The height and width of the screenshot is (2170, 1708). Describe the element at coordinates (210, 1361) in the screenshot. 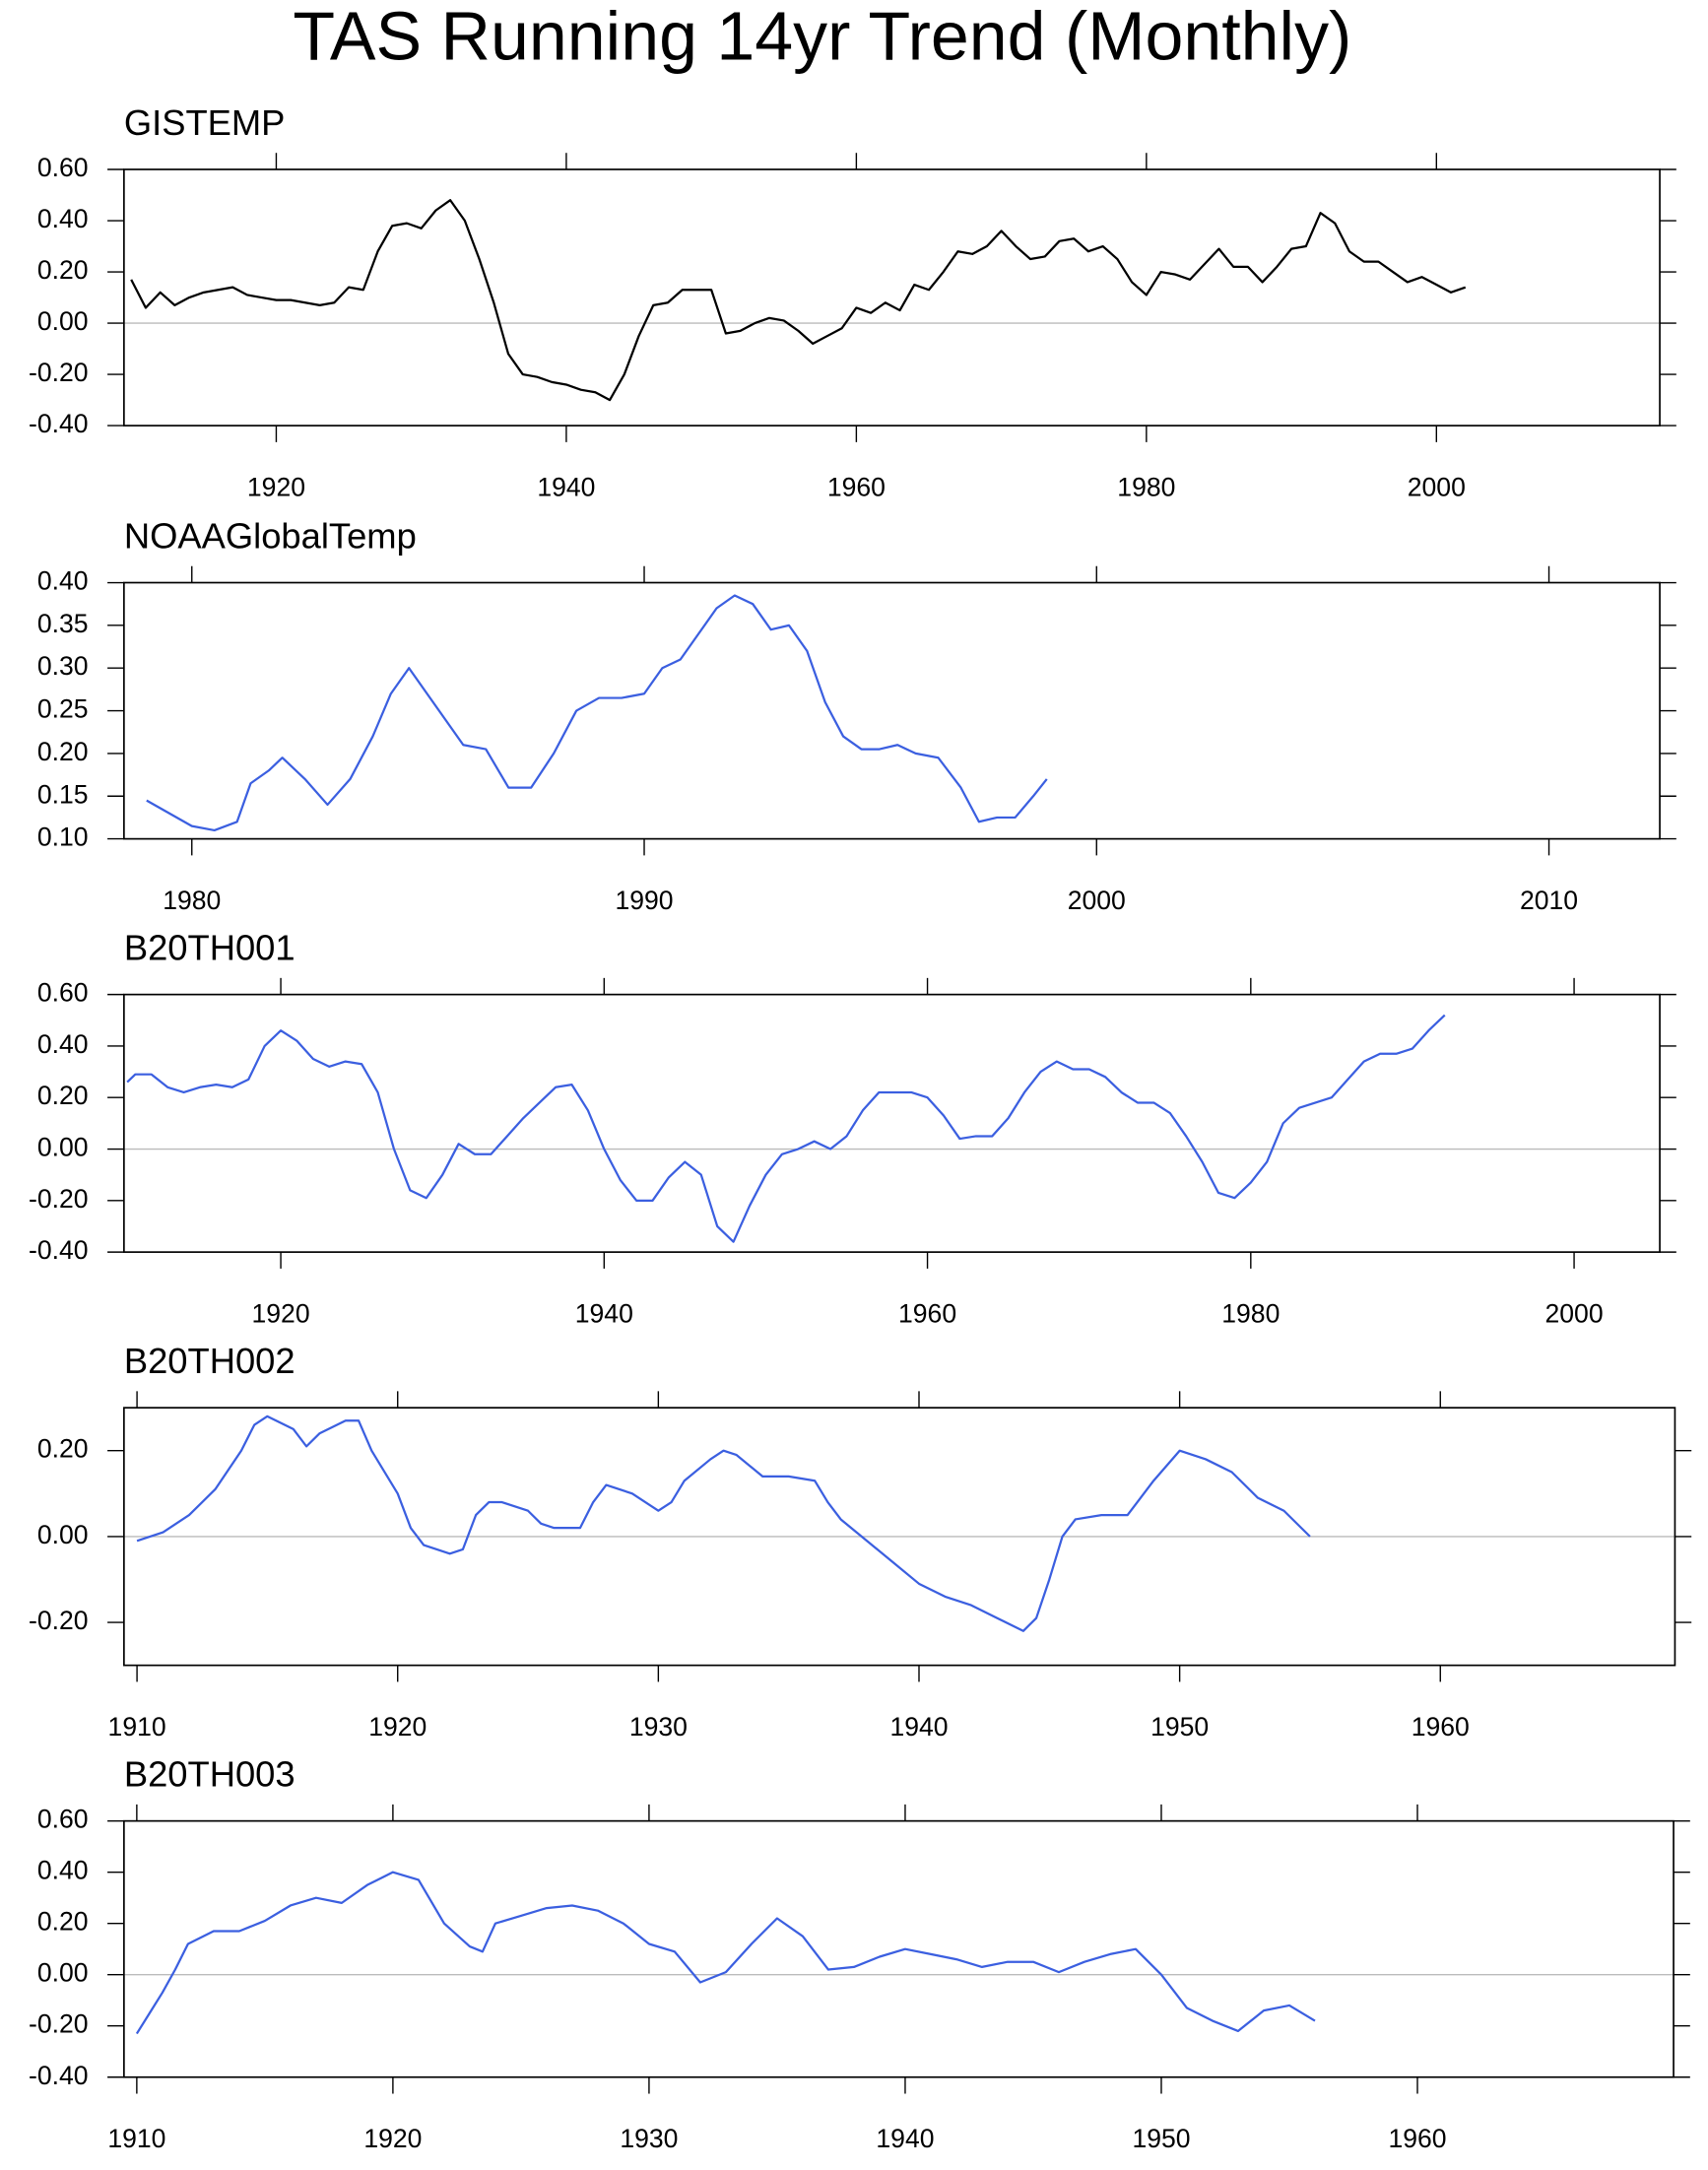

I see `panel-title: B20TH002` at that location.